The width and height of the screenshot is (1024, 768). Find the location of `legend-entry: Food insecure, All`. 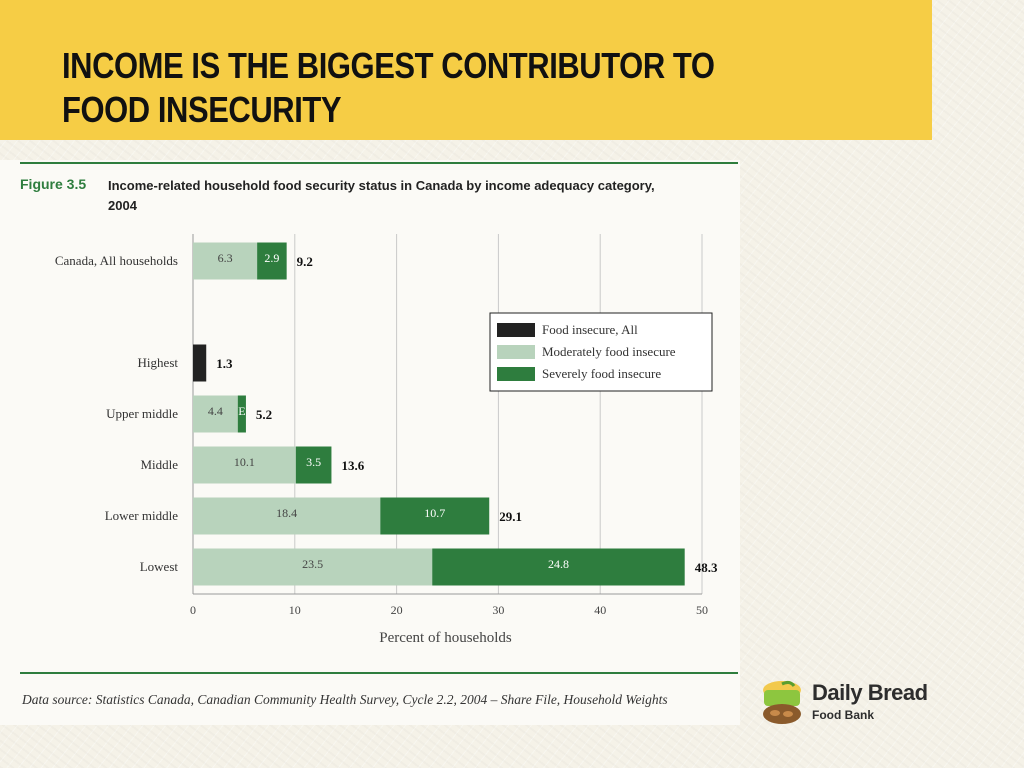

legend-entry: Food insecure, All is located at coordinates (590, 329).